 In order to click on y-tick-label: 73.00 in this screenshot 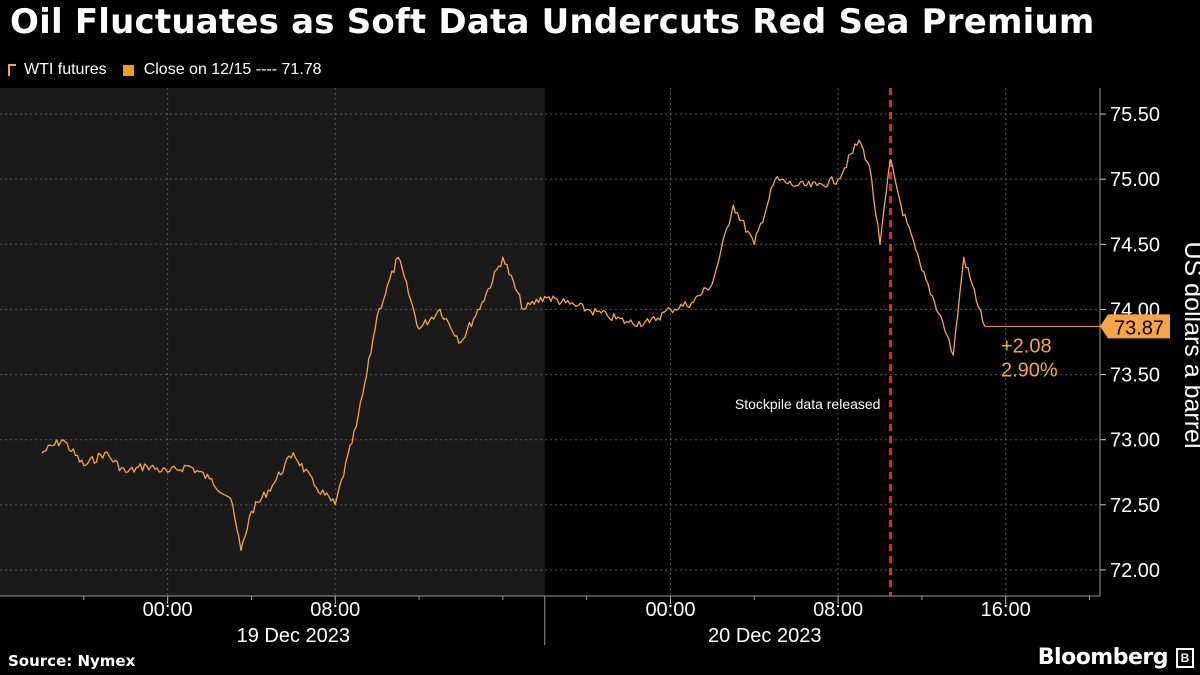, I will do `click(1135, 441)`.